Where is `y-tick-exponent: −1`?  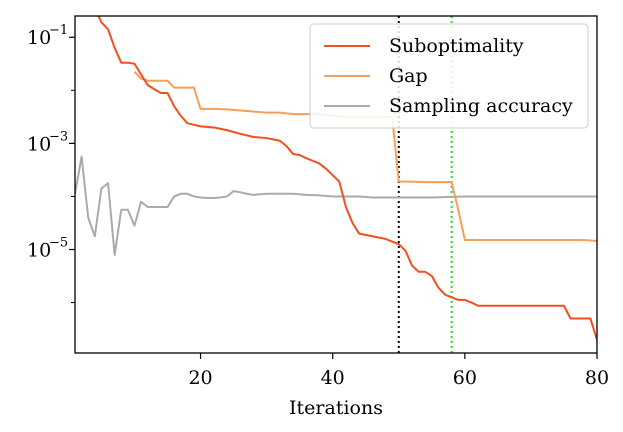 y-tick-exponent: −1 is located at coordinates (58, 30).